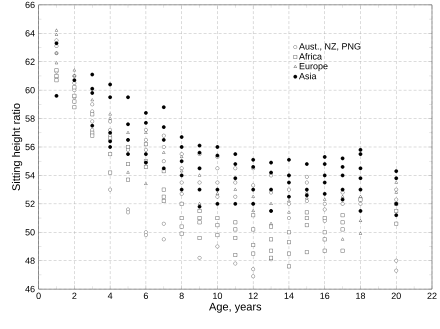 The height and width of the screenshot is (329, 440). Describe the element at coordinates (325, 295) in the screenshot. I see `x-tick-label: 16` at that location.